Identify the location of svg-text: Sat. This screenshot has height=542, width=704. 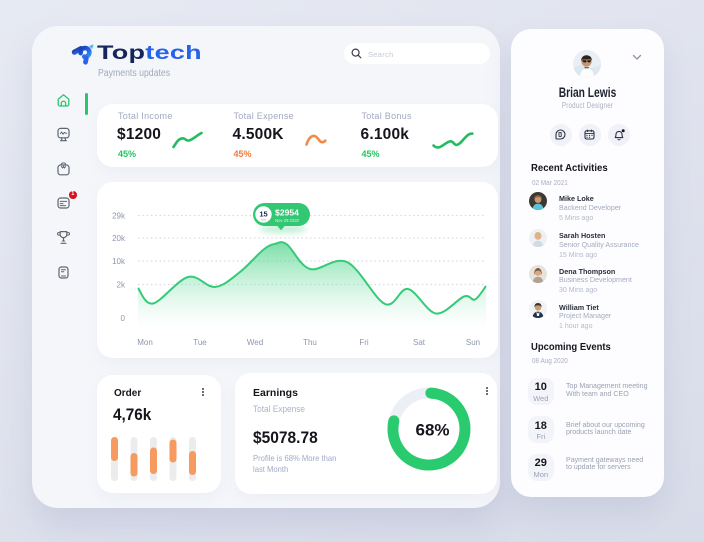
(419, 342).